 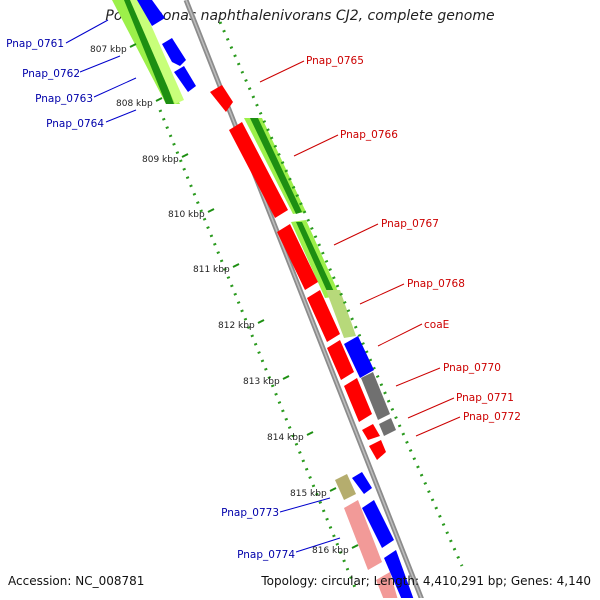 What do you see at coordinates (485, 398) in the screenshot?
I see `gene-label: Pnap_0771` at bounding box center [485, 398].